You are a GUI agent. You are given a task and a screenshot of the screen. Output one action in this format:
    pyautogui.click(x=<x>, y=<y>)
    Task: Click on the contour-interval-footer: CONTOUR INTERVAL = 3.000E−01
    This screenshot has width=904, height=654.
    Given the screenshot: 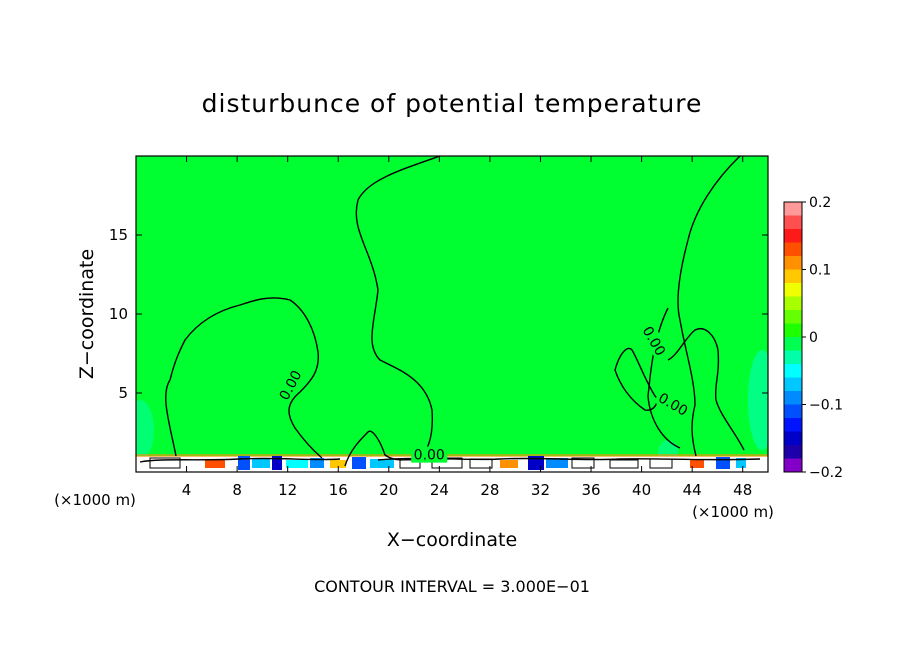 What is the action you would take?
    pyautogui.click(x=452, y=586)
    